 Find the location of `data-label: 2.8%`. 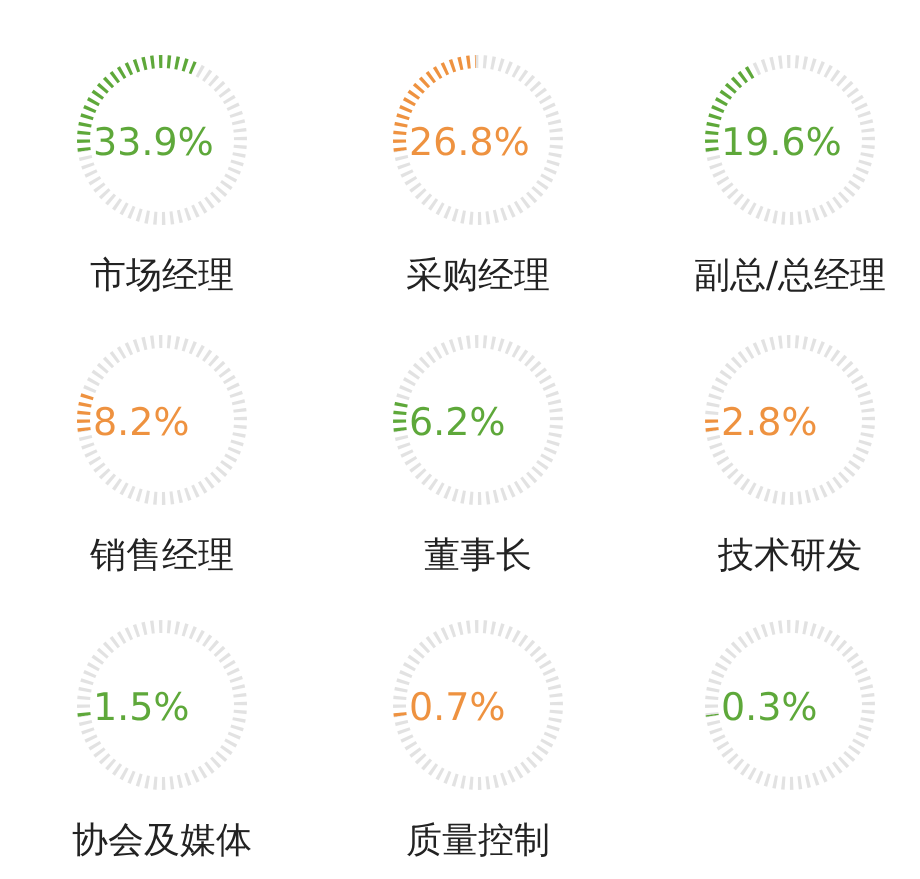

data-label: 2.8% is located at coordinates (769, 422).